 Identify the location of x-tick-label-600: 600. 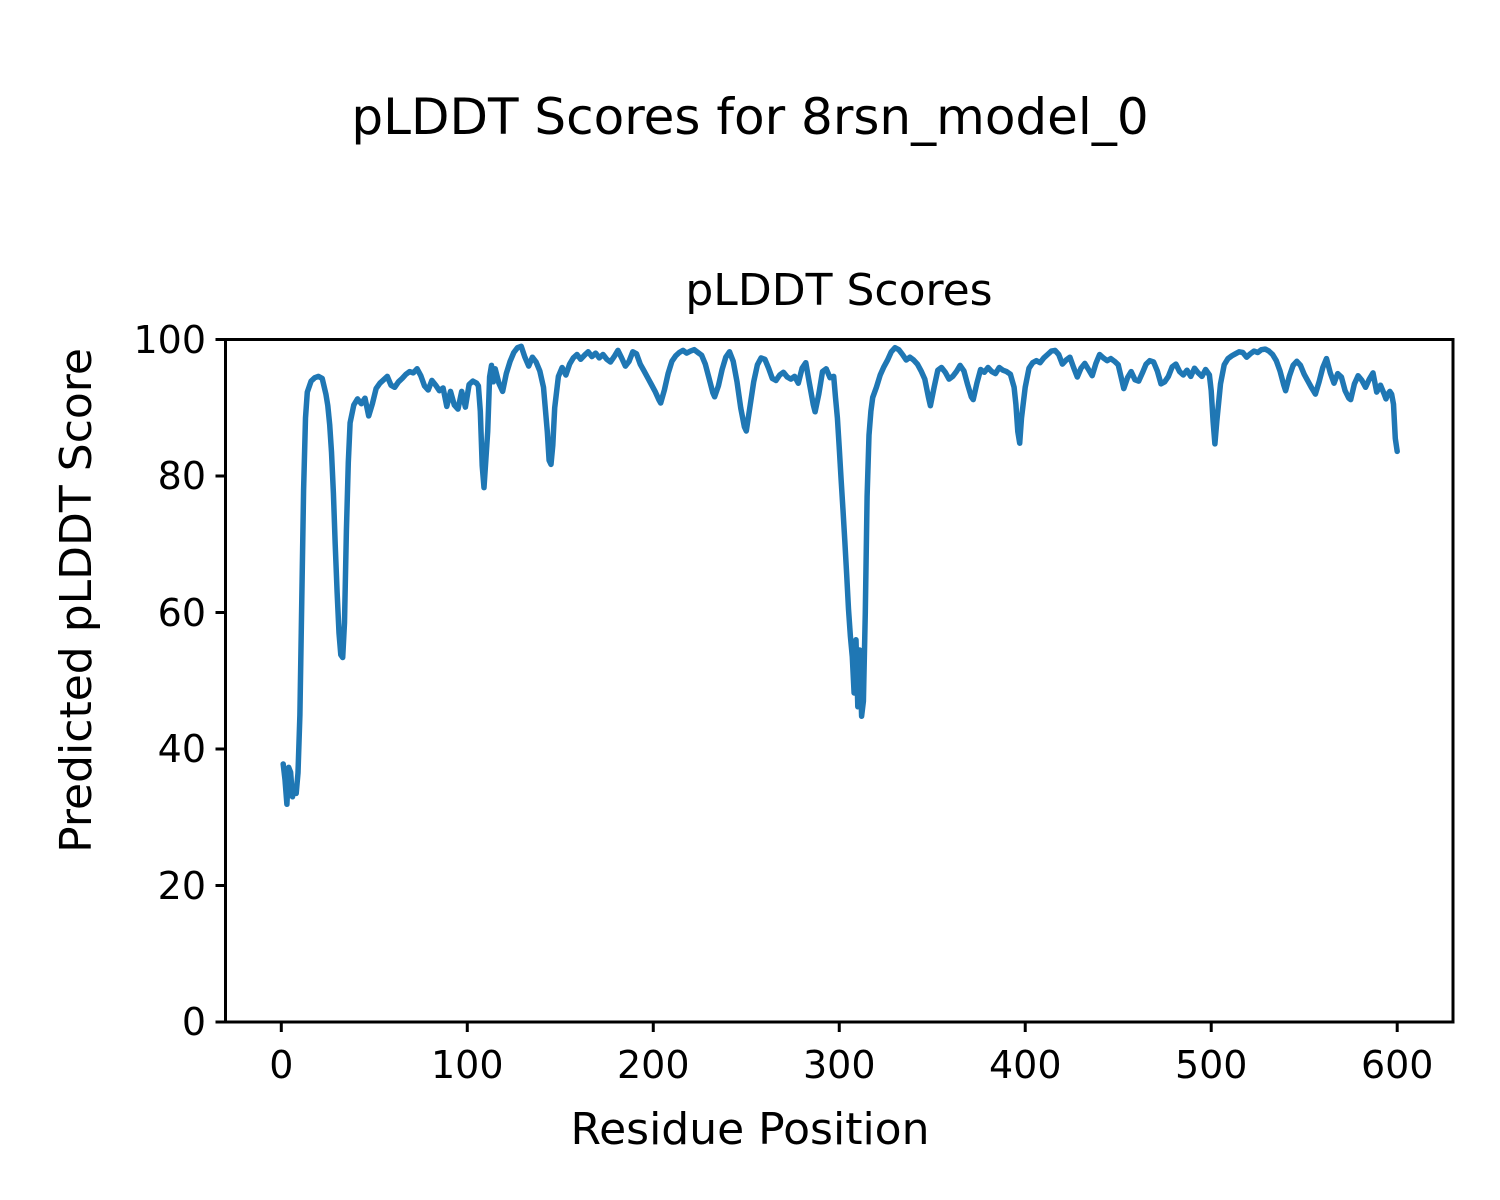
(1397, 1065).